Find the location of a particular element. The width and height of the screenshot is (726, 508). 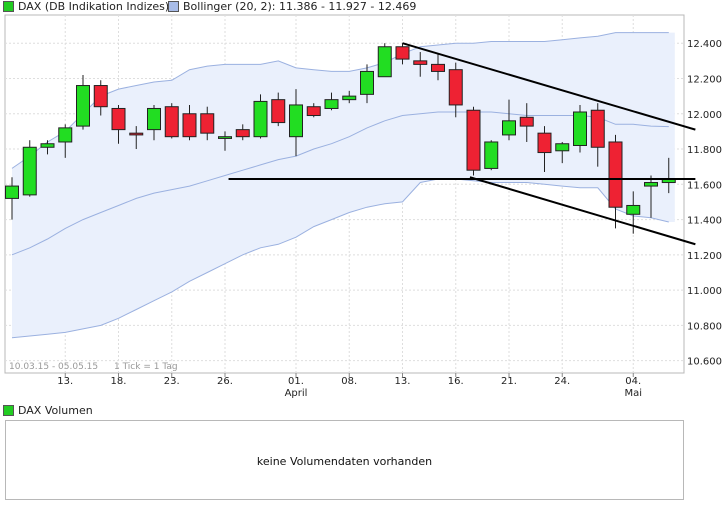

chart-range-info: 10.03.15 - 05.05.15 is located at coordinates (53, 367).